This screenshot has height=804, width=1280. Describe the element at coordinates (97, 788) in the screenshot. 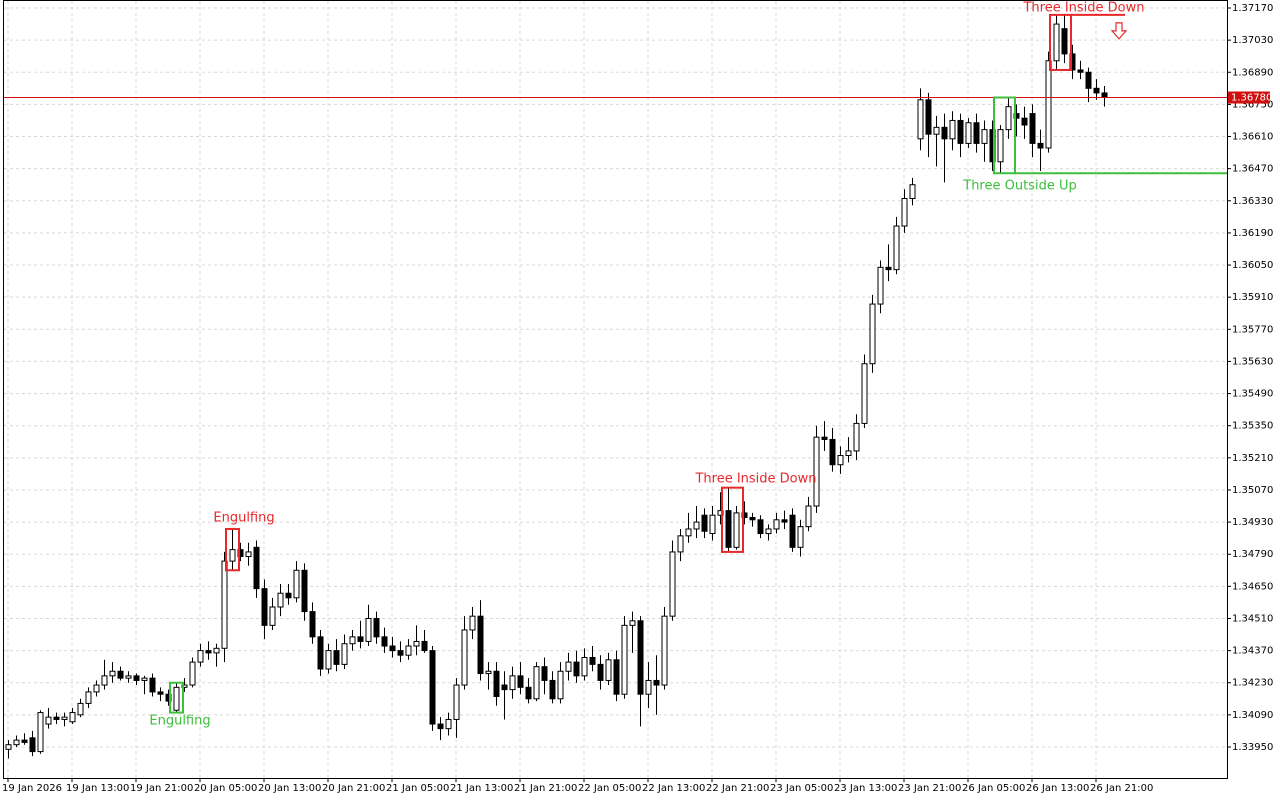

I see `x-tick-label: 19 Jan 13:00` at that location.